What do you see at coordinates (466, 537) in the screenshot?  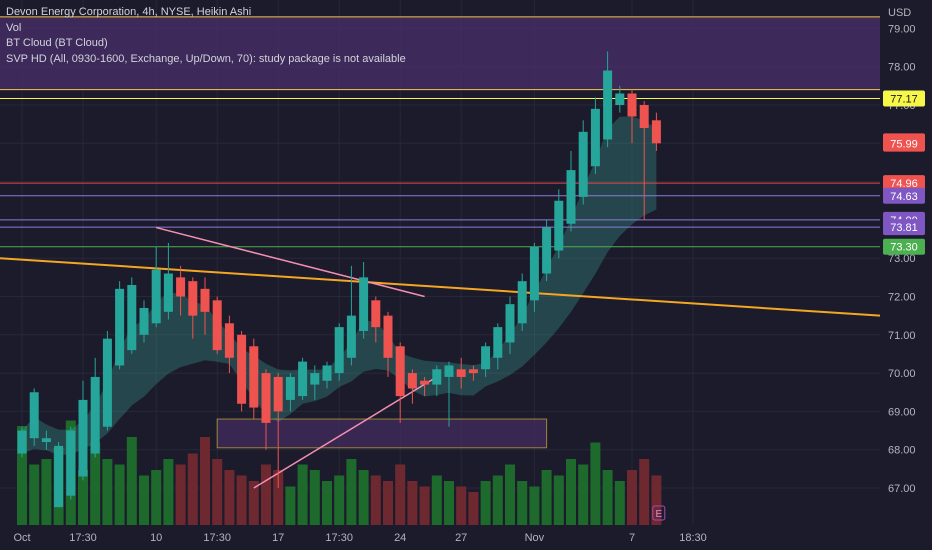 I see `time-axis: Oct 17:30 10 17:30 17 17:30 24 27 Nov 7 18:30` at bounding box center [466, 537].